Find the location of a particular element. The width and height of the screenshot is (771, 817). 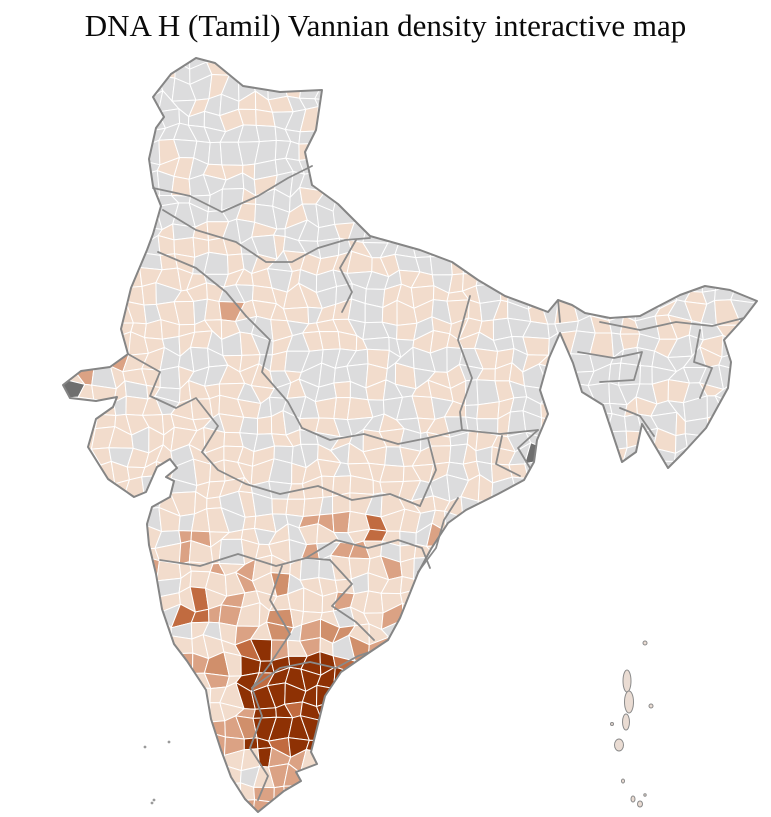

andaman-nicobar-islands is located at coordinates (632, 724).